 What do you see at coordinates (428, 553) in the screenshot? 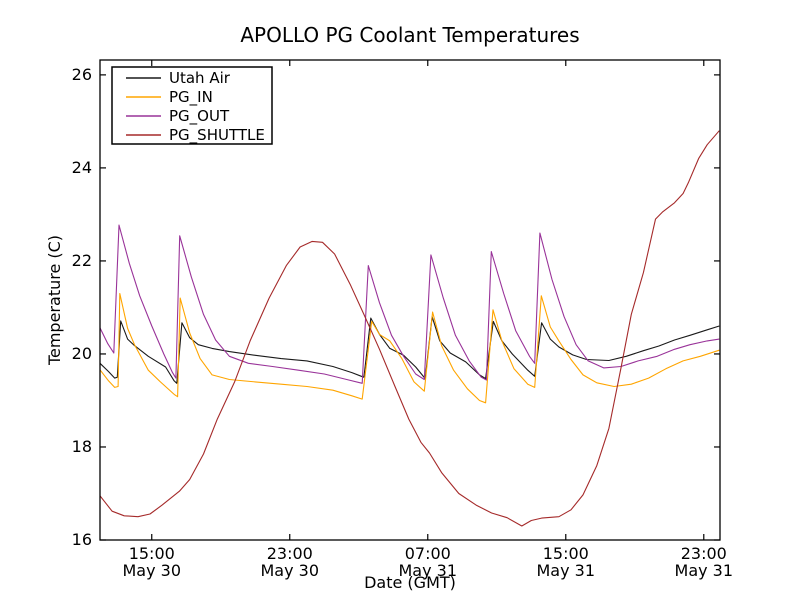
I see `x-tick-label-time: 07:00` at bounding box center [428, 553].